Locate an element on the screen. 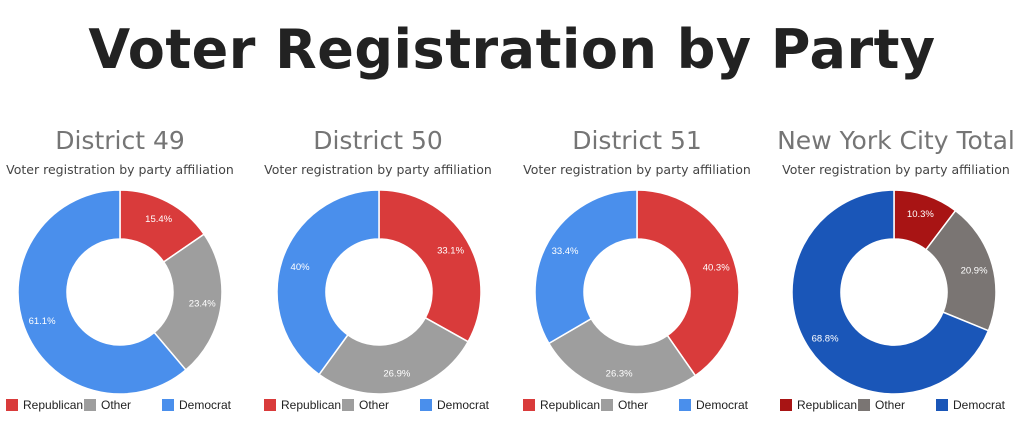 Image resolution: width=1024 pixels, height=431 pixels. donut-chart: 40.3% 26.3% 33.4% is located at coordinates (637, 292).